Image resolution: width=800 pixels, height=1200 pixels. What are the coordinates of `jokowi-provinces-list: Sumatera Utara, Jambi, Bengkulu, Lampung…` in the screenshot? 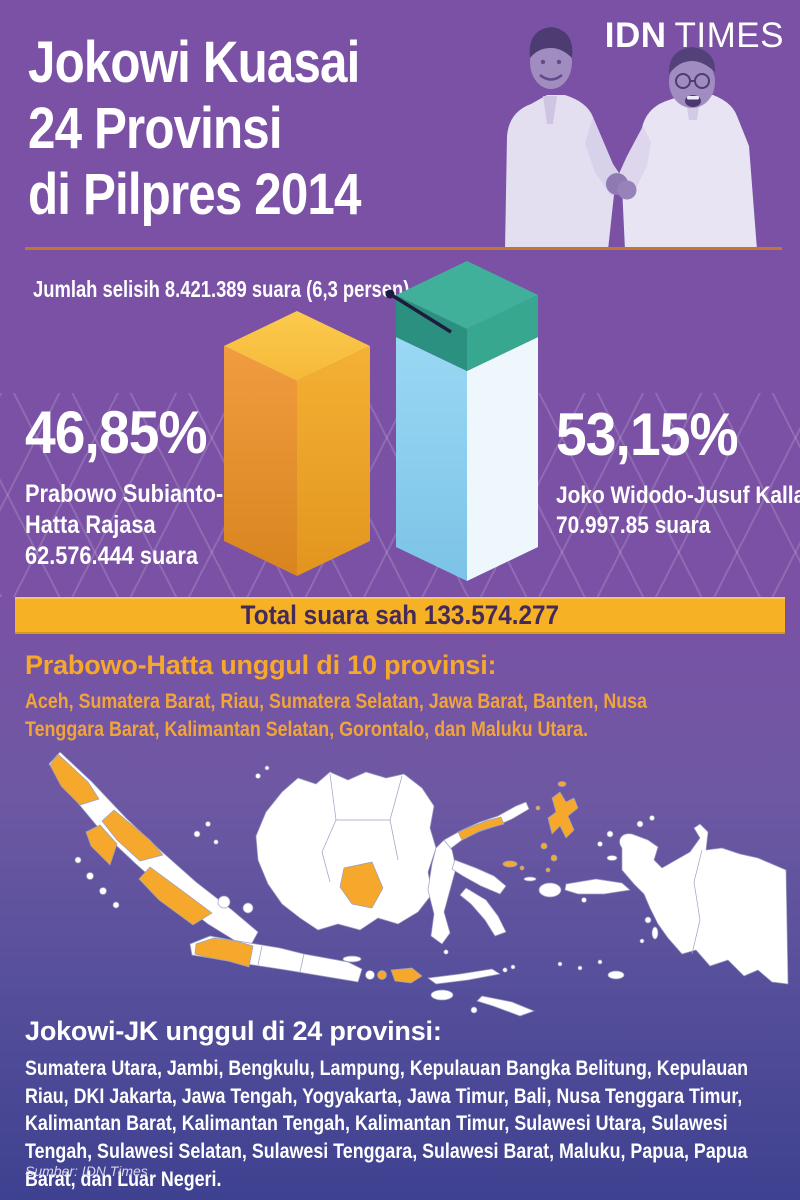 It's located at (387, 1124).